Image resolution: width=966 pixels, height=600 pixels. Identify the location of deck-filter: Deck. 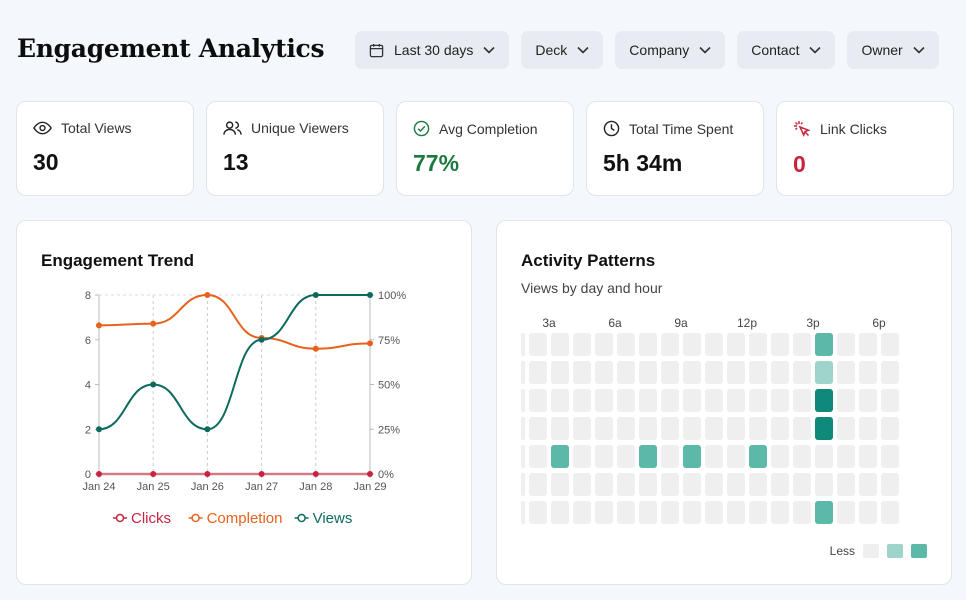
(562, 50).